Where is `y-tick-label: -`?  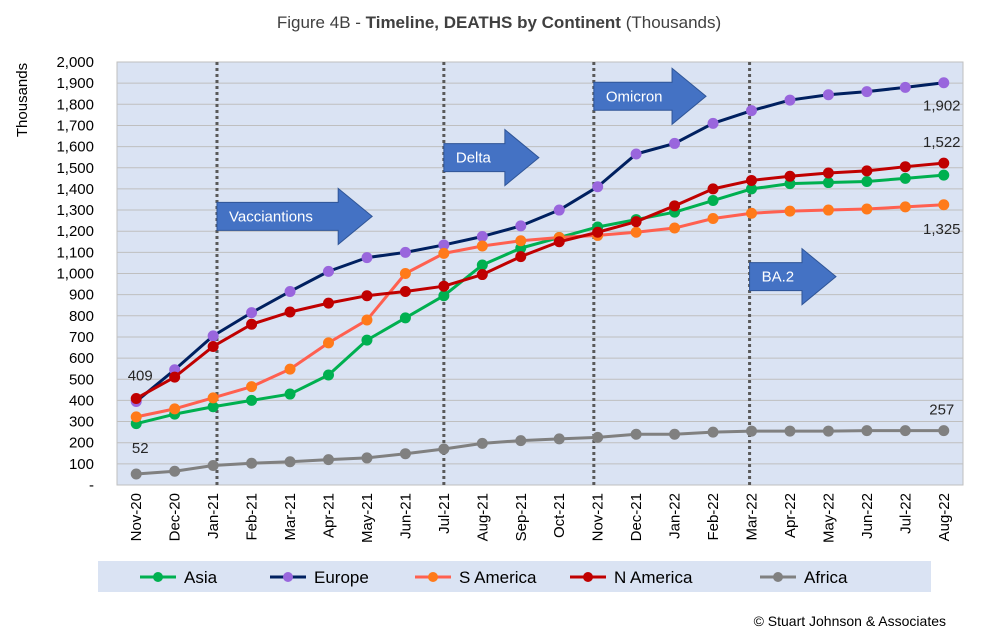 y-tick-label: - is located at coordinates (91, 485).